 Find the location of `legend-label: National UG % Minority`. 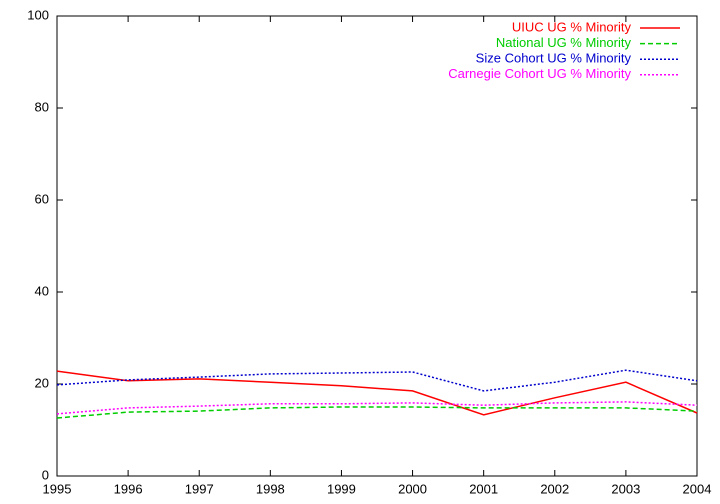

legend-label: National UG % Minority is located at coordinates (564, 42).